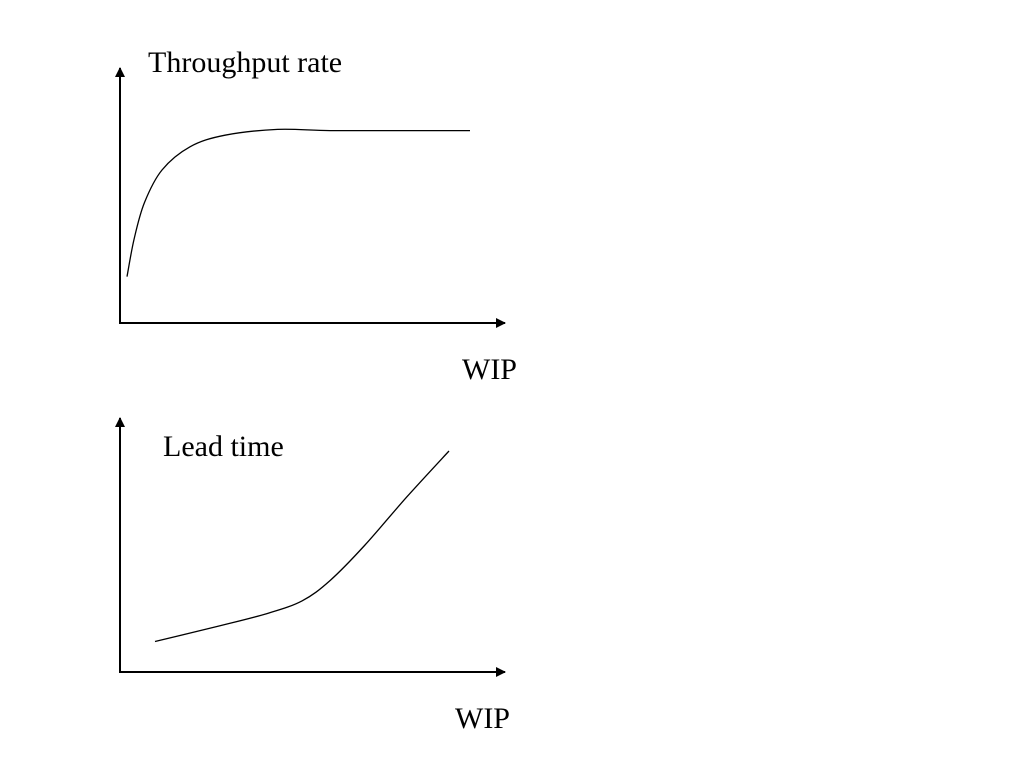  I want to click on lead-time-x-axis-label: WIP, so click(482, 718).